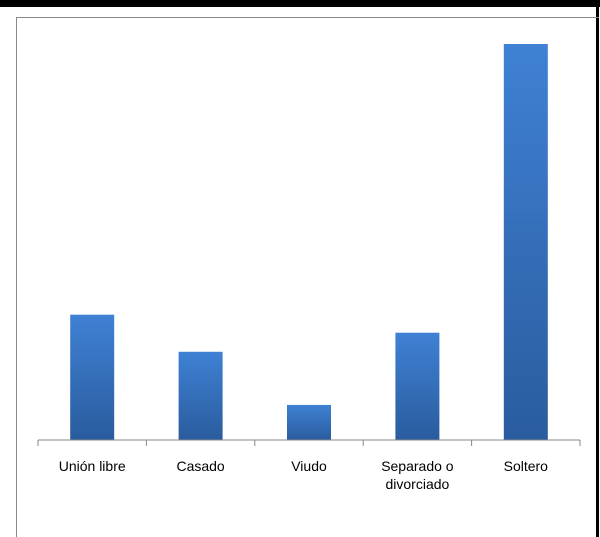 This screenshot has width=600, height=537. Describe the element at coordinates (200, 395) in the screenshot. I see `bar-casado` at that location.